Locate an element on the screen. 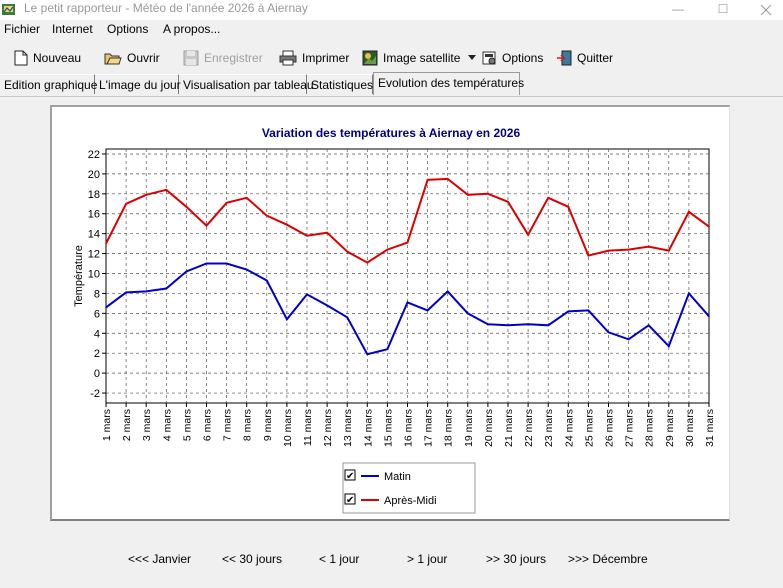 The height and width of the screenshot is (588, 783). exit-door-icon is located at coordinates (564, 58).